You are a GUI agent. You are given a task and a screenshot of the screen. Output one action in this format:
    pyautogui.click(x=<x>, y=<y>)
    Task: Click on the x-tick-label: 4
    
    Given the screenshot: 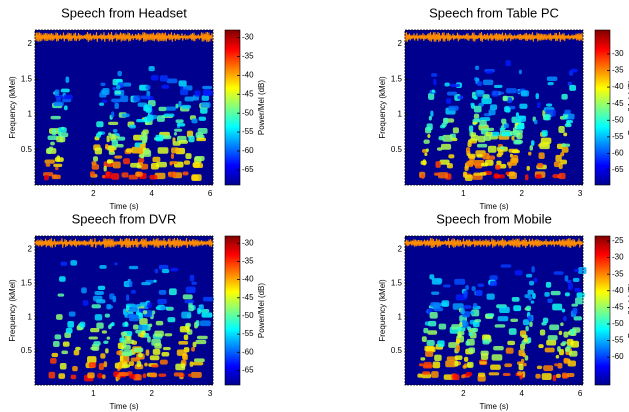 What is the action you would take?
    pyautogui.click(x=151, y=193)
    